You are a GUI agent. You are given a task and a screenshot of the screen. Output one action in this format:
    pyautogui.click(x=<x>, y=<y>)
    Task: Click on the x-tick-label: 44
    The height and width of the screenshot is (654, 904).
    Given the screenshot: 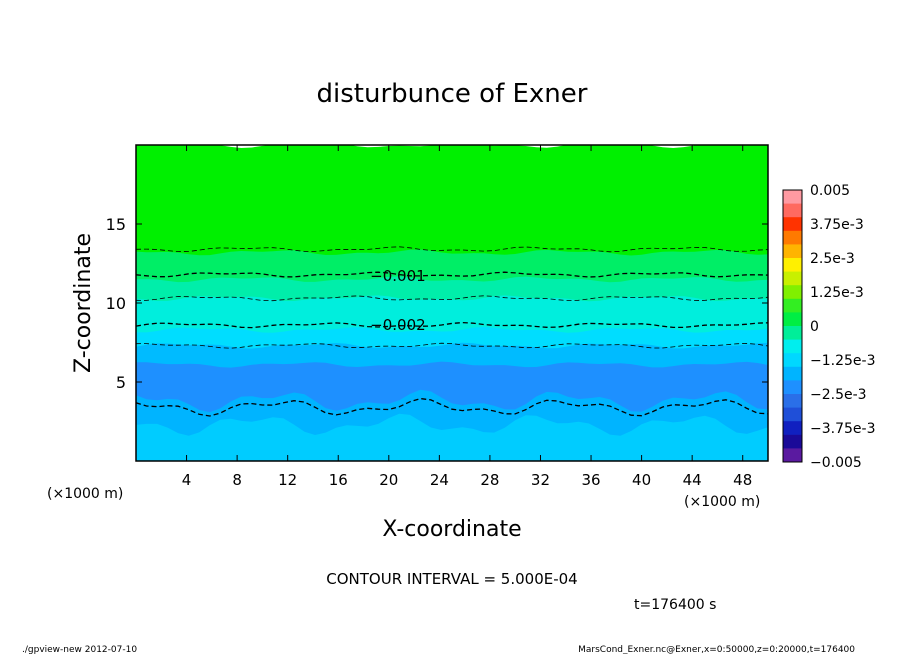 What is the action you would take?
    pyautogui.click(x=692, y=480)
    